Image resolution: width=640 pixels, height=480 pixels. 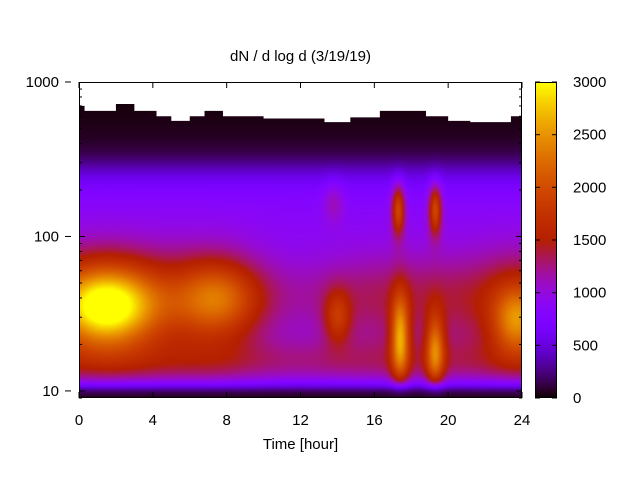 What do you see at coordinates (300, 420) in the screenshot?
I see `x-tick-label: 12` at bounding box center [300, 420].